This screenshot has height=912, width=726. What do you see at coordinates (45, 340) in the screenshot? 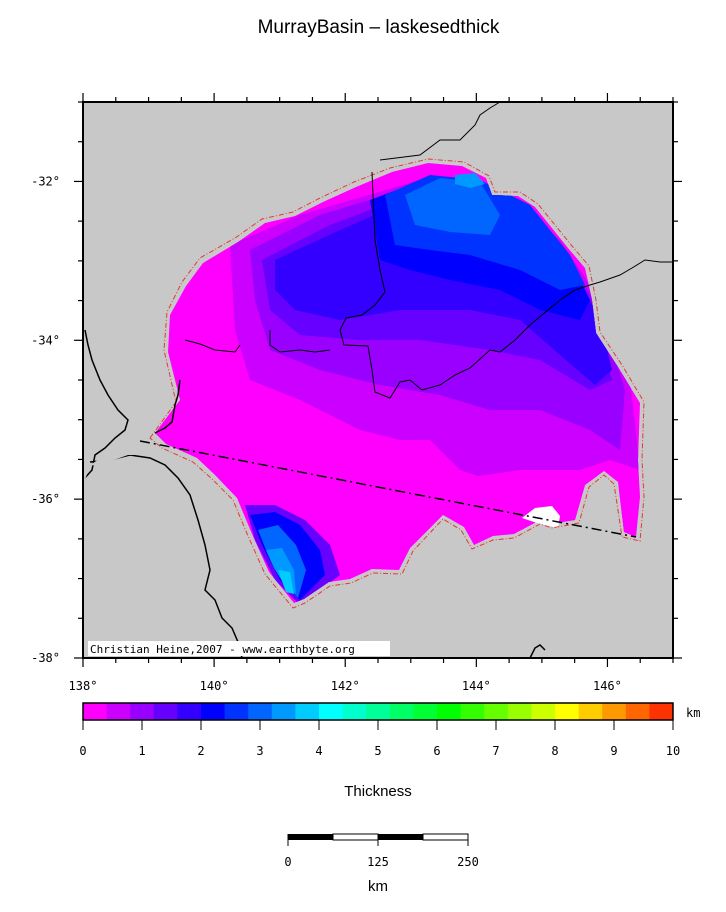
I see `lat-tick-label: -34°` at bounding box center [45, 340].